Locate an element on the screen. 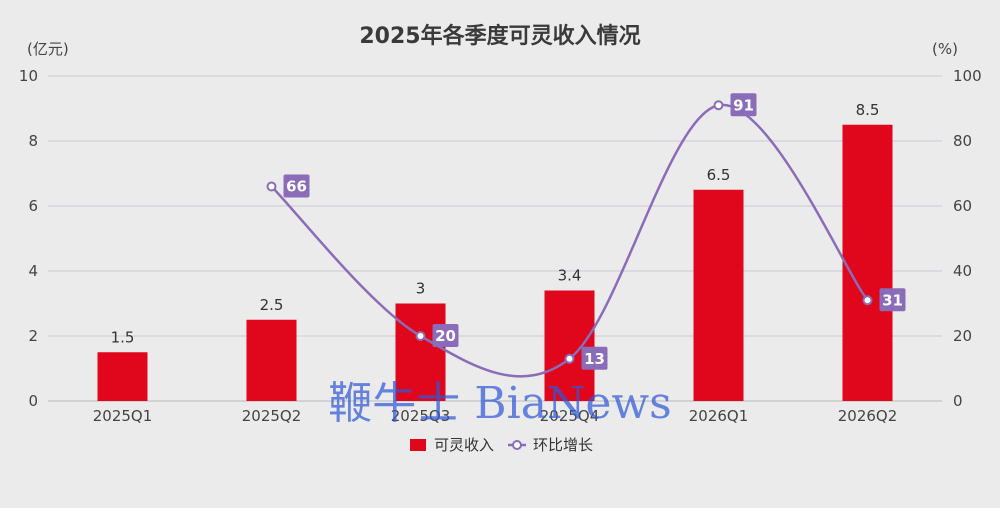  right-axis-tick-label: 60 is located at coordinates (962, 206).